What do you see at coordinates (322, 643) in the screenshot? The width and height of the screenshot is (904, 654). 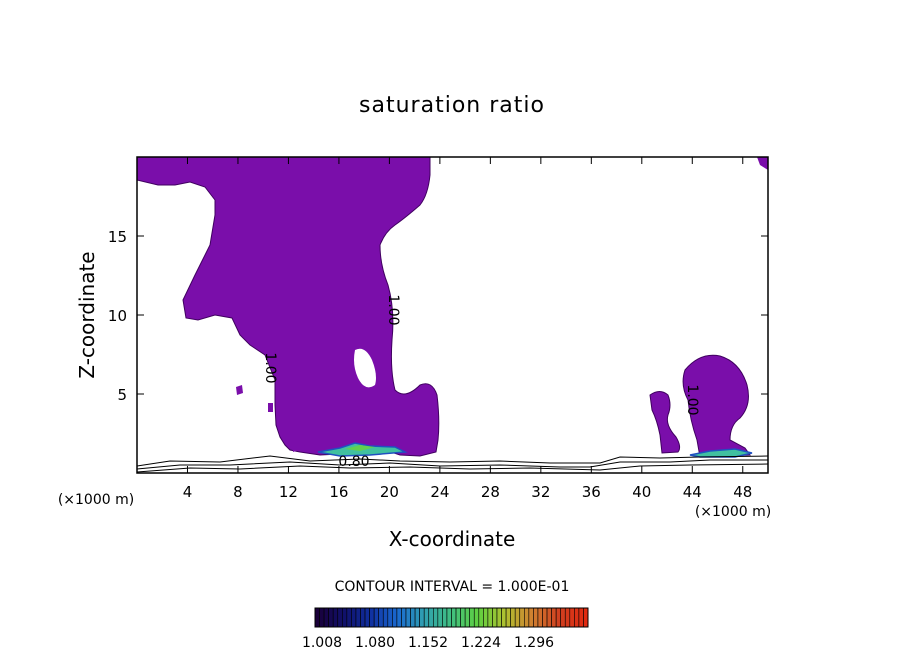 I see `colorbar-tick-label: 1.008` at bounding box center [322, 643].